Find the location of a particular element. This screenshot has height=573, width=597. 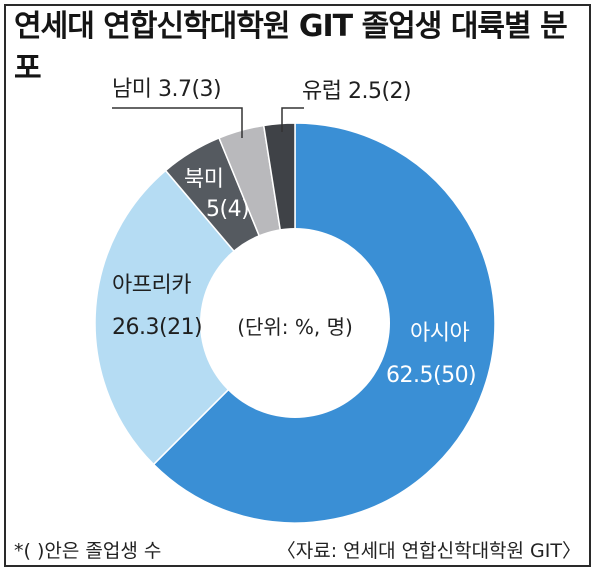

center-unit-label: (단위: %, 명) is located at coordinates (295, 326).